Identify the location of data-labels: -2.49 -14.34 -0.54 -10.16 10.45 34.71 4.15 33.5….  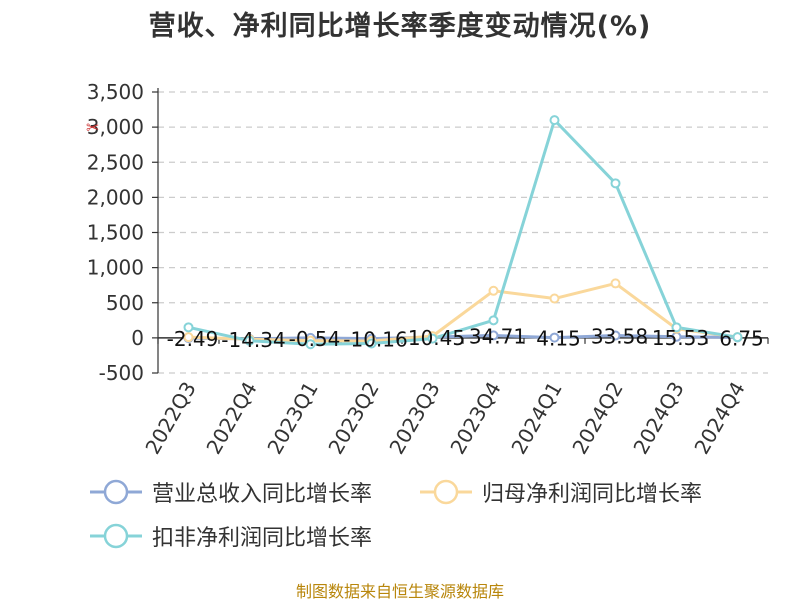
(465, 337).